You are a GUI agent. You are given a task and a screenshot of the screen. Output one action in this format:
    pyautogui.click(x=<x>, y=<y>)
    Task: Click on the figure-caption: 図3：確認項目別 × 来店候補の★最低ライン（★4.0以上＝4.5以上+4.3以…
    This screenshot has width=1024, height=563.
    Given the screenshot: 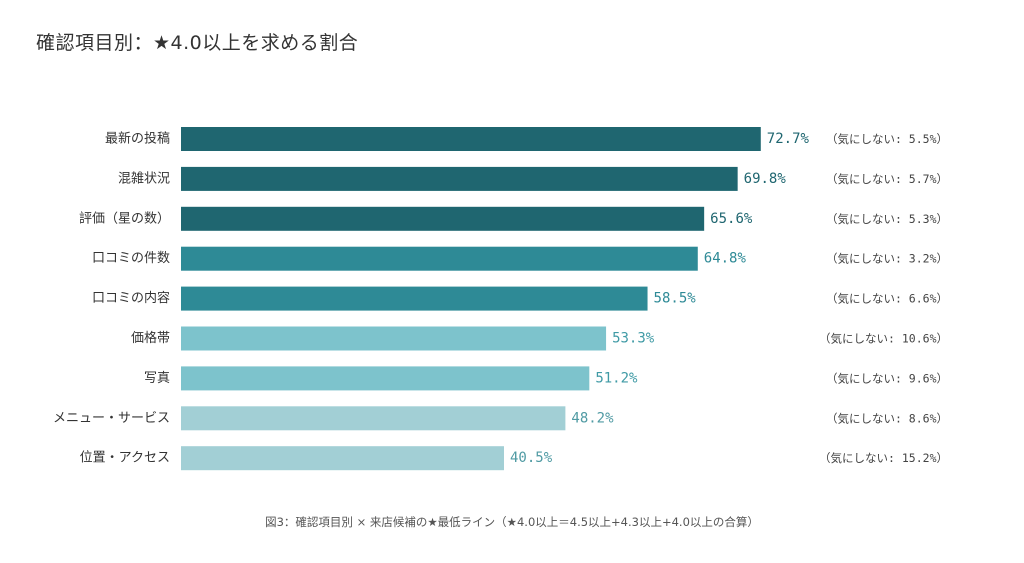 What is the action you would take?
    pyautogui.click(x=512, y=522)
    